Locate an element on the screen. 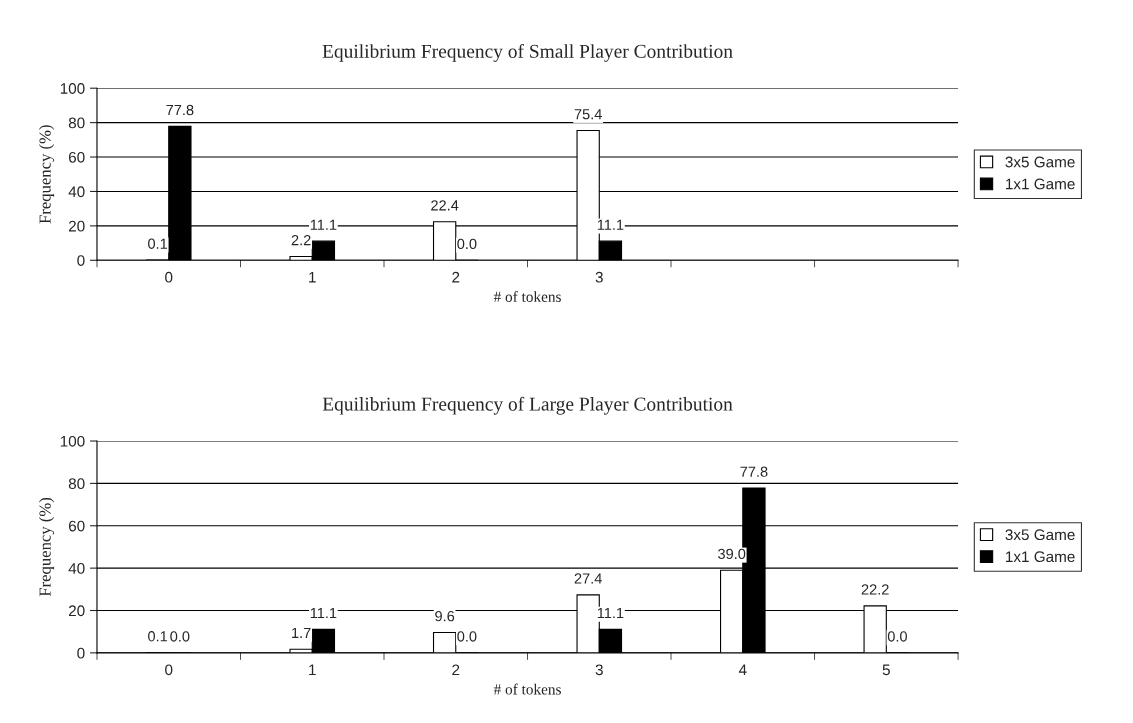 Image resolution: width=1133 pixels, height=723 pixels. data-label: 9.6 is located at coordinates (445, 616).